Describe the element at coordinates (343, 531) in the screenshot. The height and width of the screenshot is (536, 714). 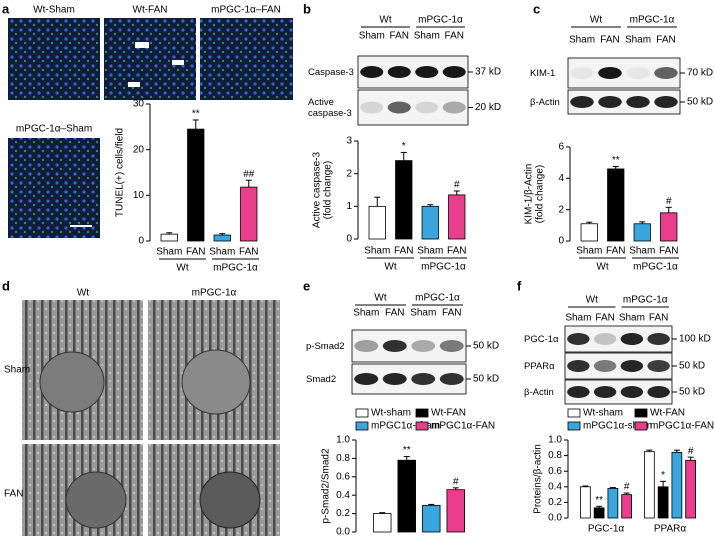
I see `y-tick-label: 0.0` at that location.